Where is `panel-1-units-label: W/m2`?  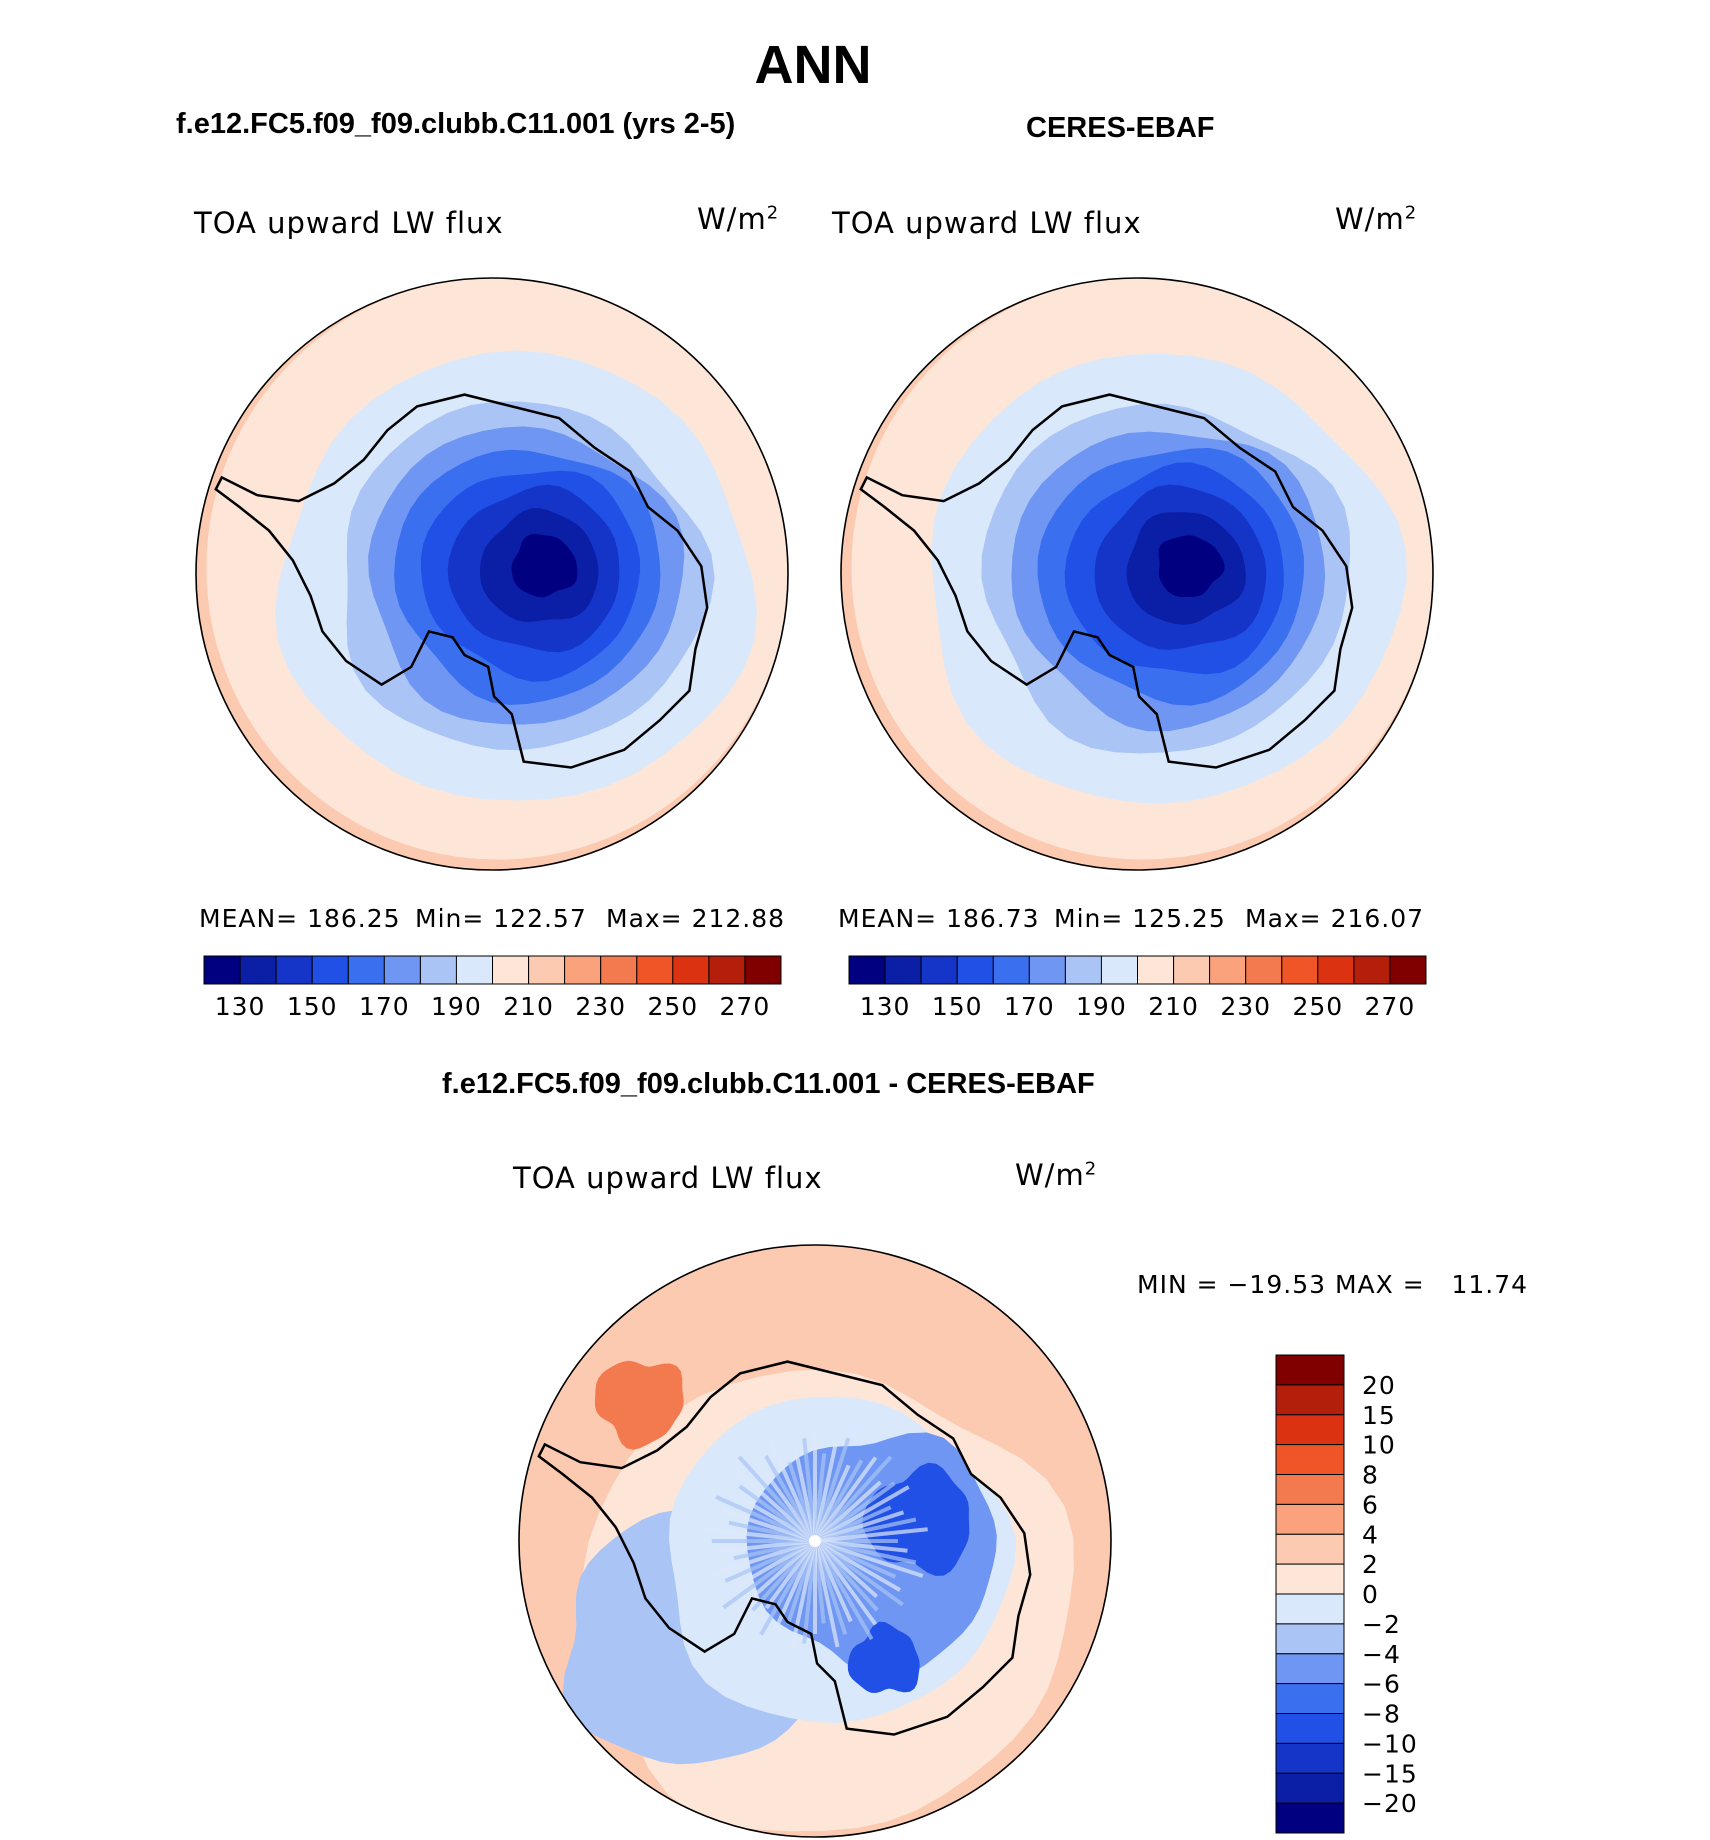
panel-1-units-label: W/m2 is located at coordinates (738, 219).